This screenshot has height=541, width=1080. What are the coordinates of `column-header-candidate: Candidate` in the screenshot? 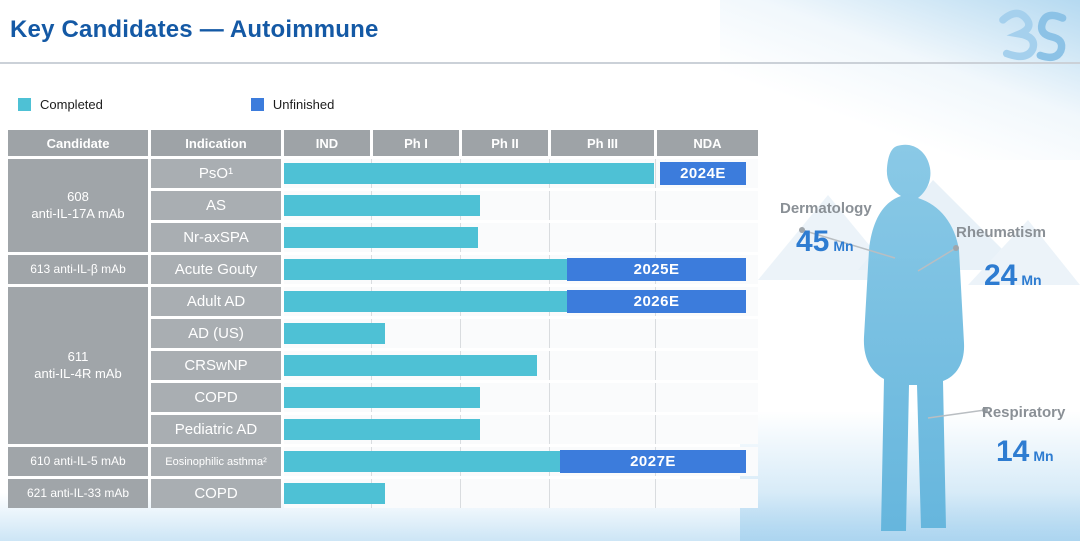 It's located at (78, 143).